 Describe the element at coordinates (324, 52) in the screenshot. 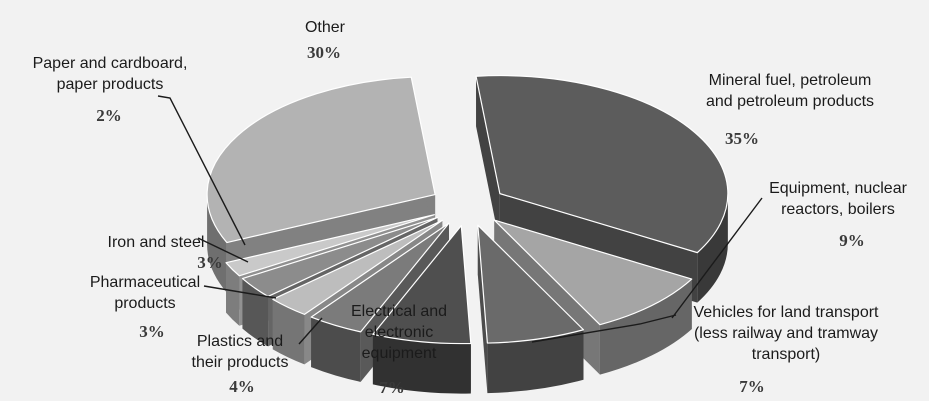

I see `slice-percent-label: 30%` at that location.